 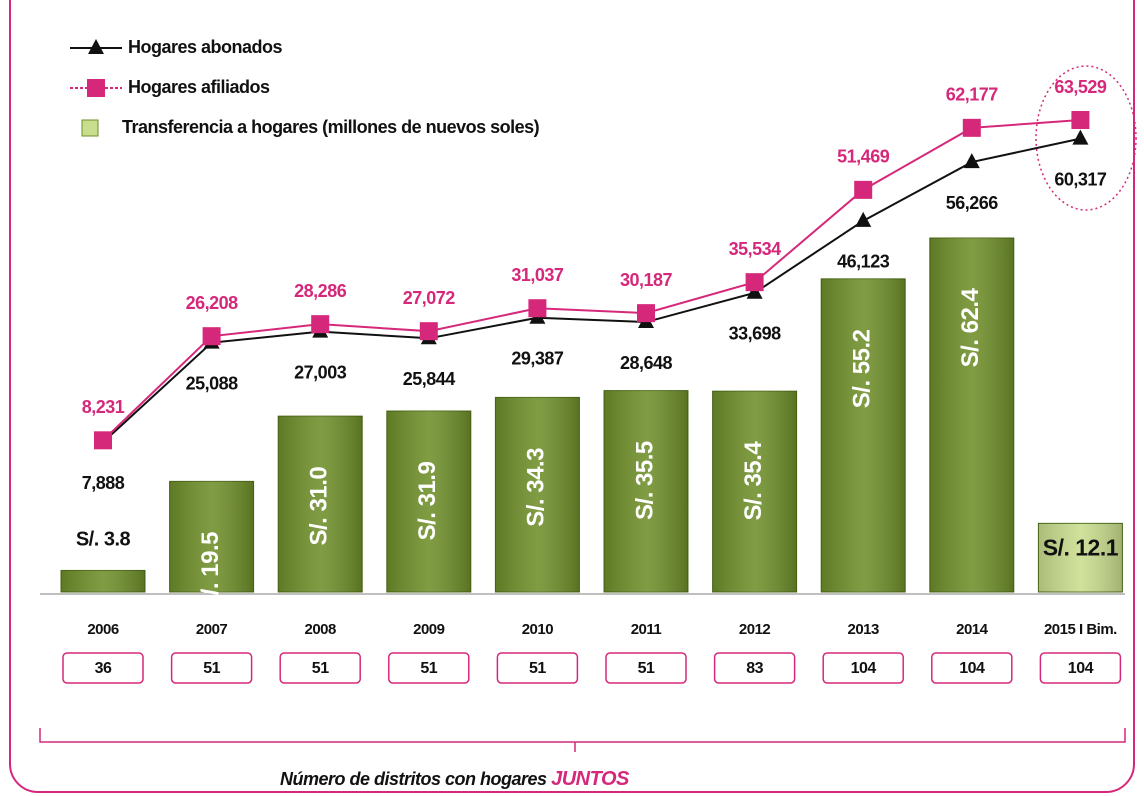 I want to click on point-label: 30,187, so click(x=646, y=280).